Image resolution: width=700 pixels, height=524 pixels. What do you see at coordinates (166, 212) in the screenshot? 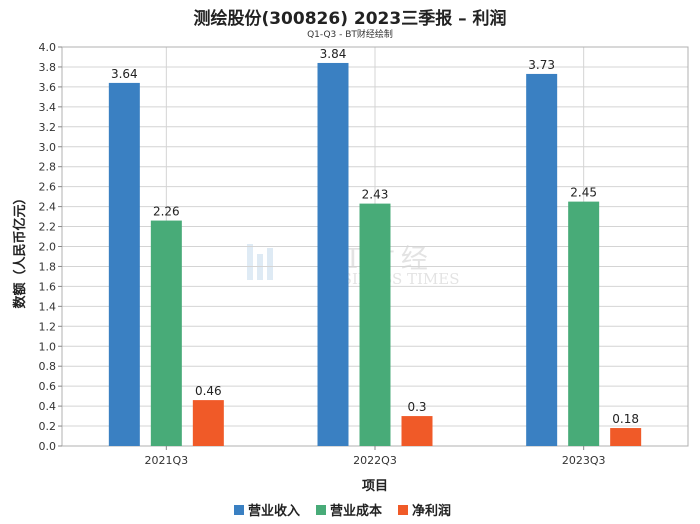
I see `data-label: 2.26` at bounding box center [166, 212].